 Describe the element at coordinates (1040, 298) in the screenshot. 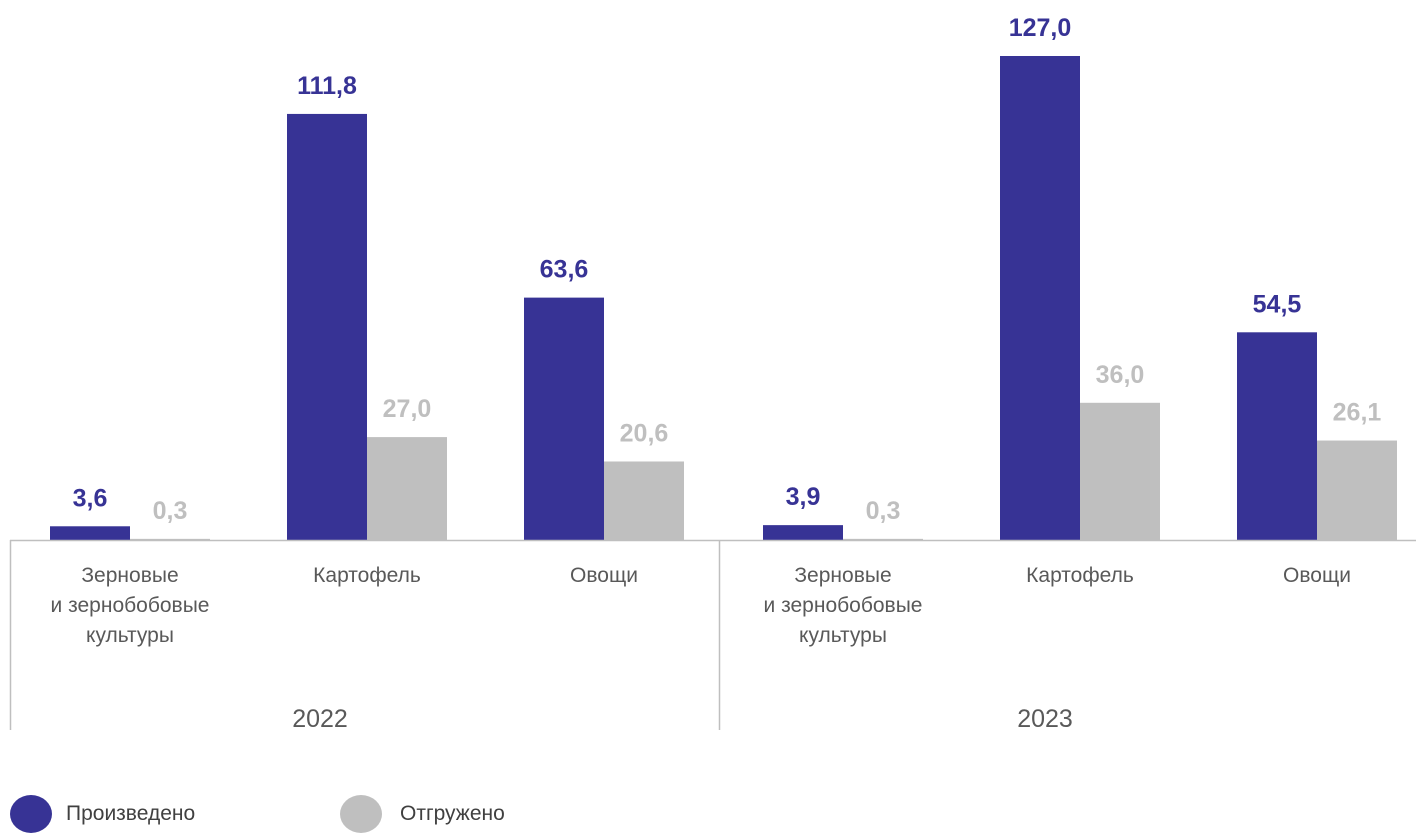

I see `bar-2023-potato-produced` at that location.